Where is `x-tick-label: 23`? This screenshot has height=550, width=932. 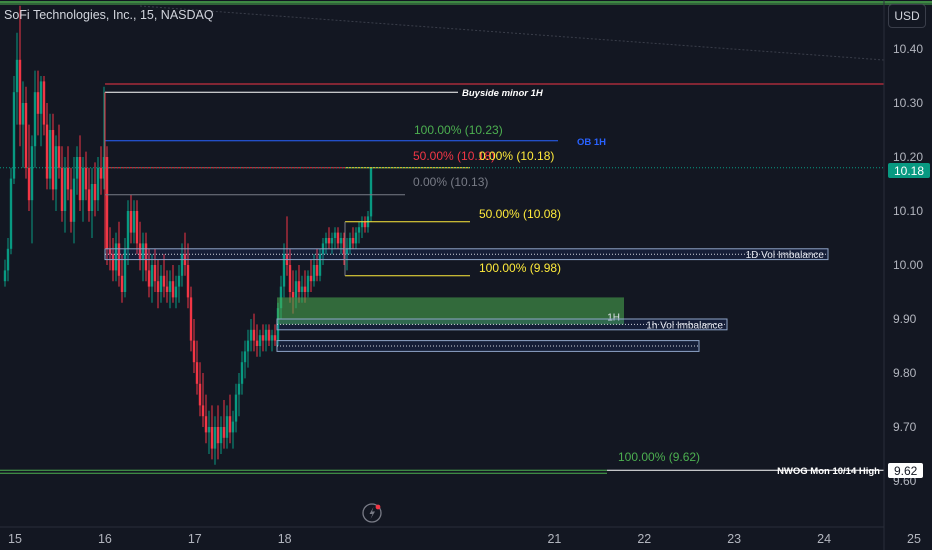
x-tick-label: 23 is located at coordinates (734, 539).